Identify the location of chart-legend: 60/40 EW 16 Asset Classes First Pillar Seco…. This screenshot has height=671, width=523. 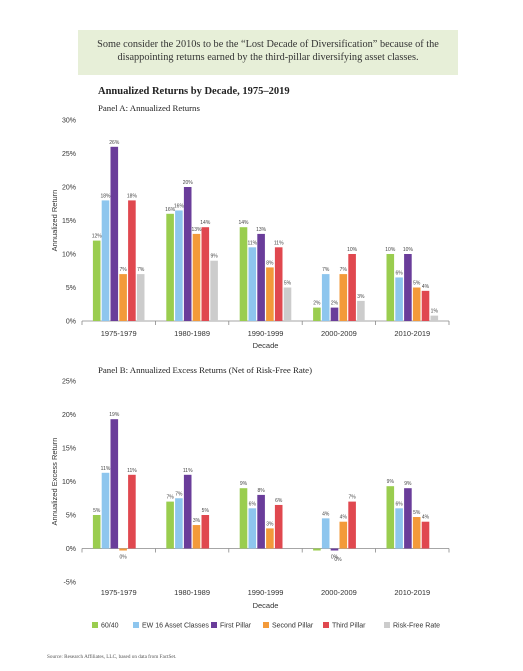
(261, 629).